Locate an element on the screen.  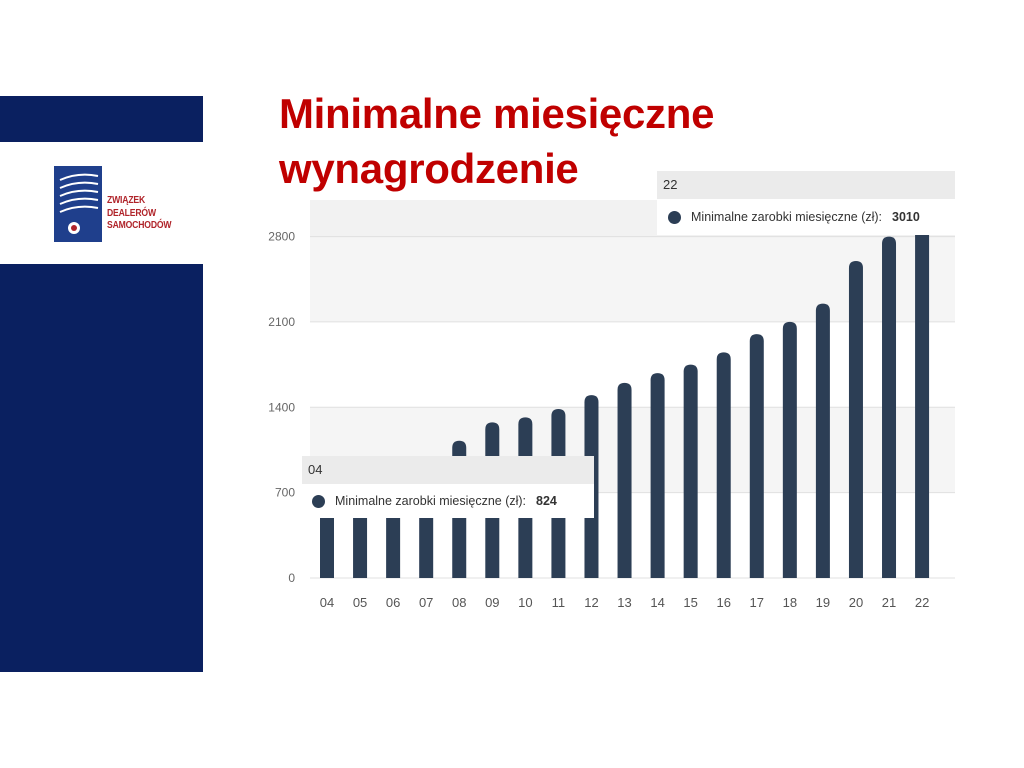
x-tick-label: 08 is located at coordinates (459, 602).